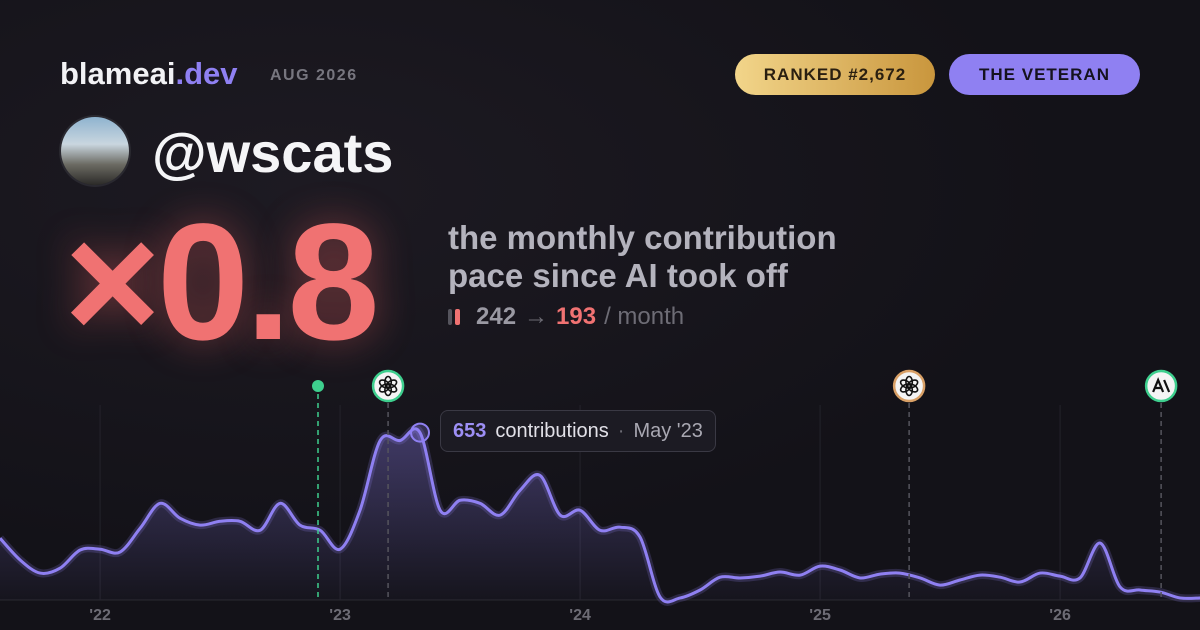 The height and width of the screenshot is (630, 1200). I want to click on handle: @wscats, so click(273, 152).